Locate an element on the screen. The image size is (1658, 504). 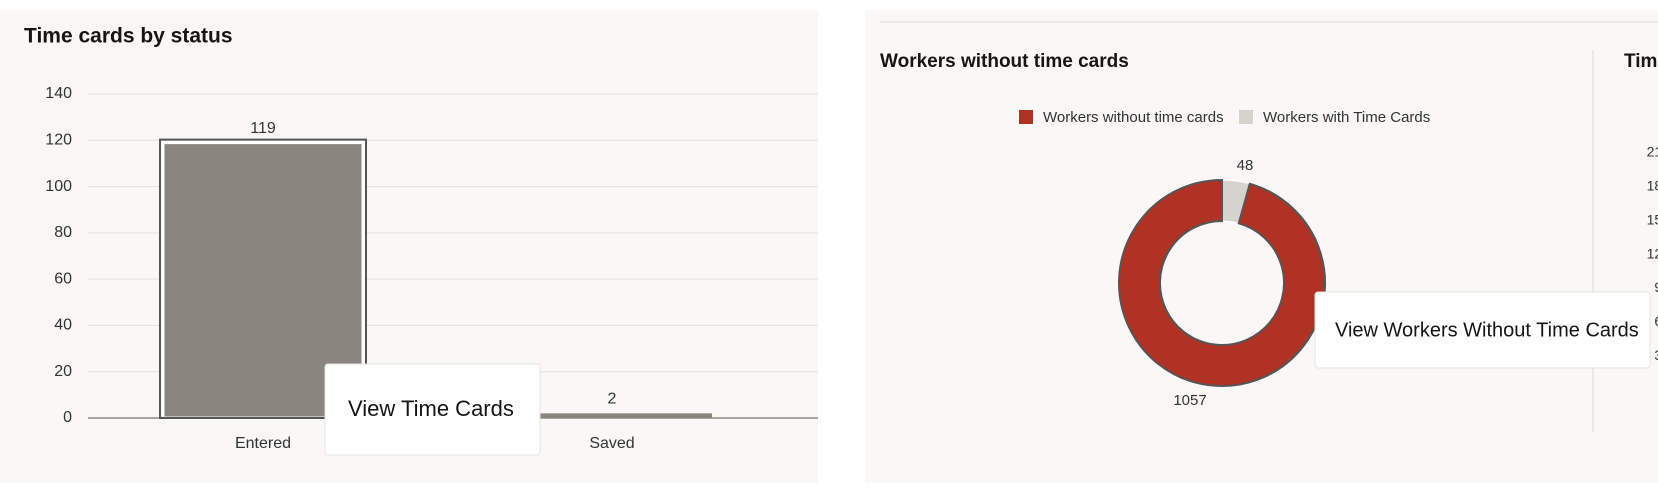
legend-label: Workers with Time Cards is located at coordinates (1346, 117).